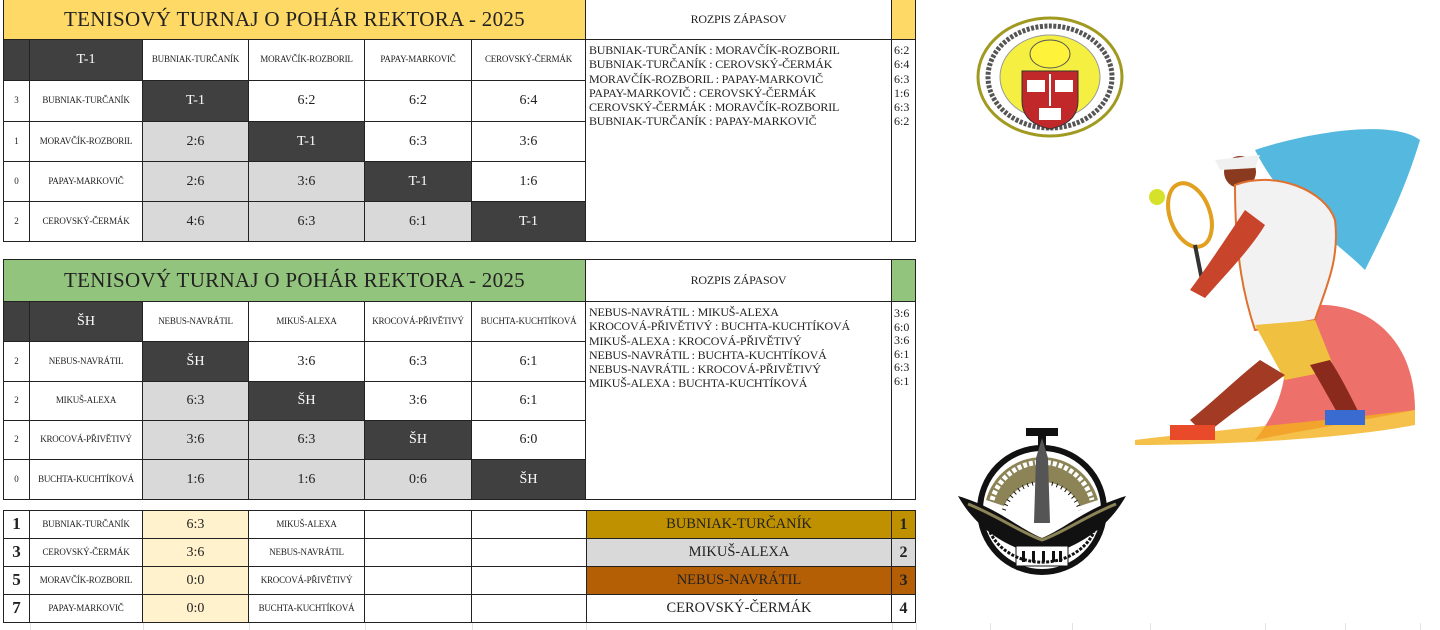 This screenshot has width=1440, height=630. Describe the element at coordinates (86, 101) in the screenshot. I see `row-team-name: BUBNIAK-TURČANÍK` at that location.